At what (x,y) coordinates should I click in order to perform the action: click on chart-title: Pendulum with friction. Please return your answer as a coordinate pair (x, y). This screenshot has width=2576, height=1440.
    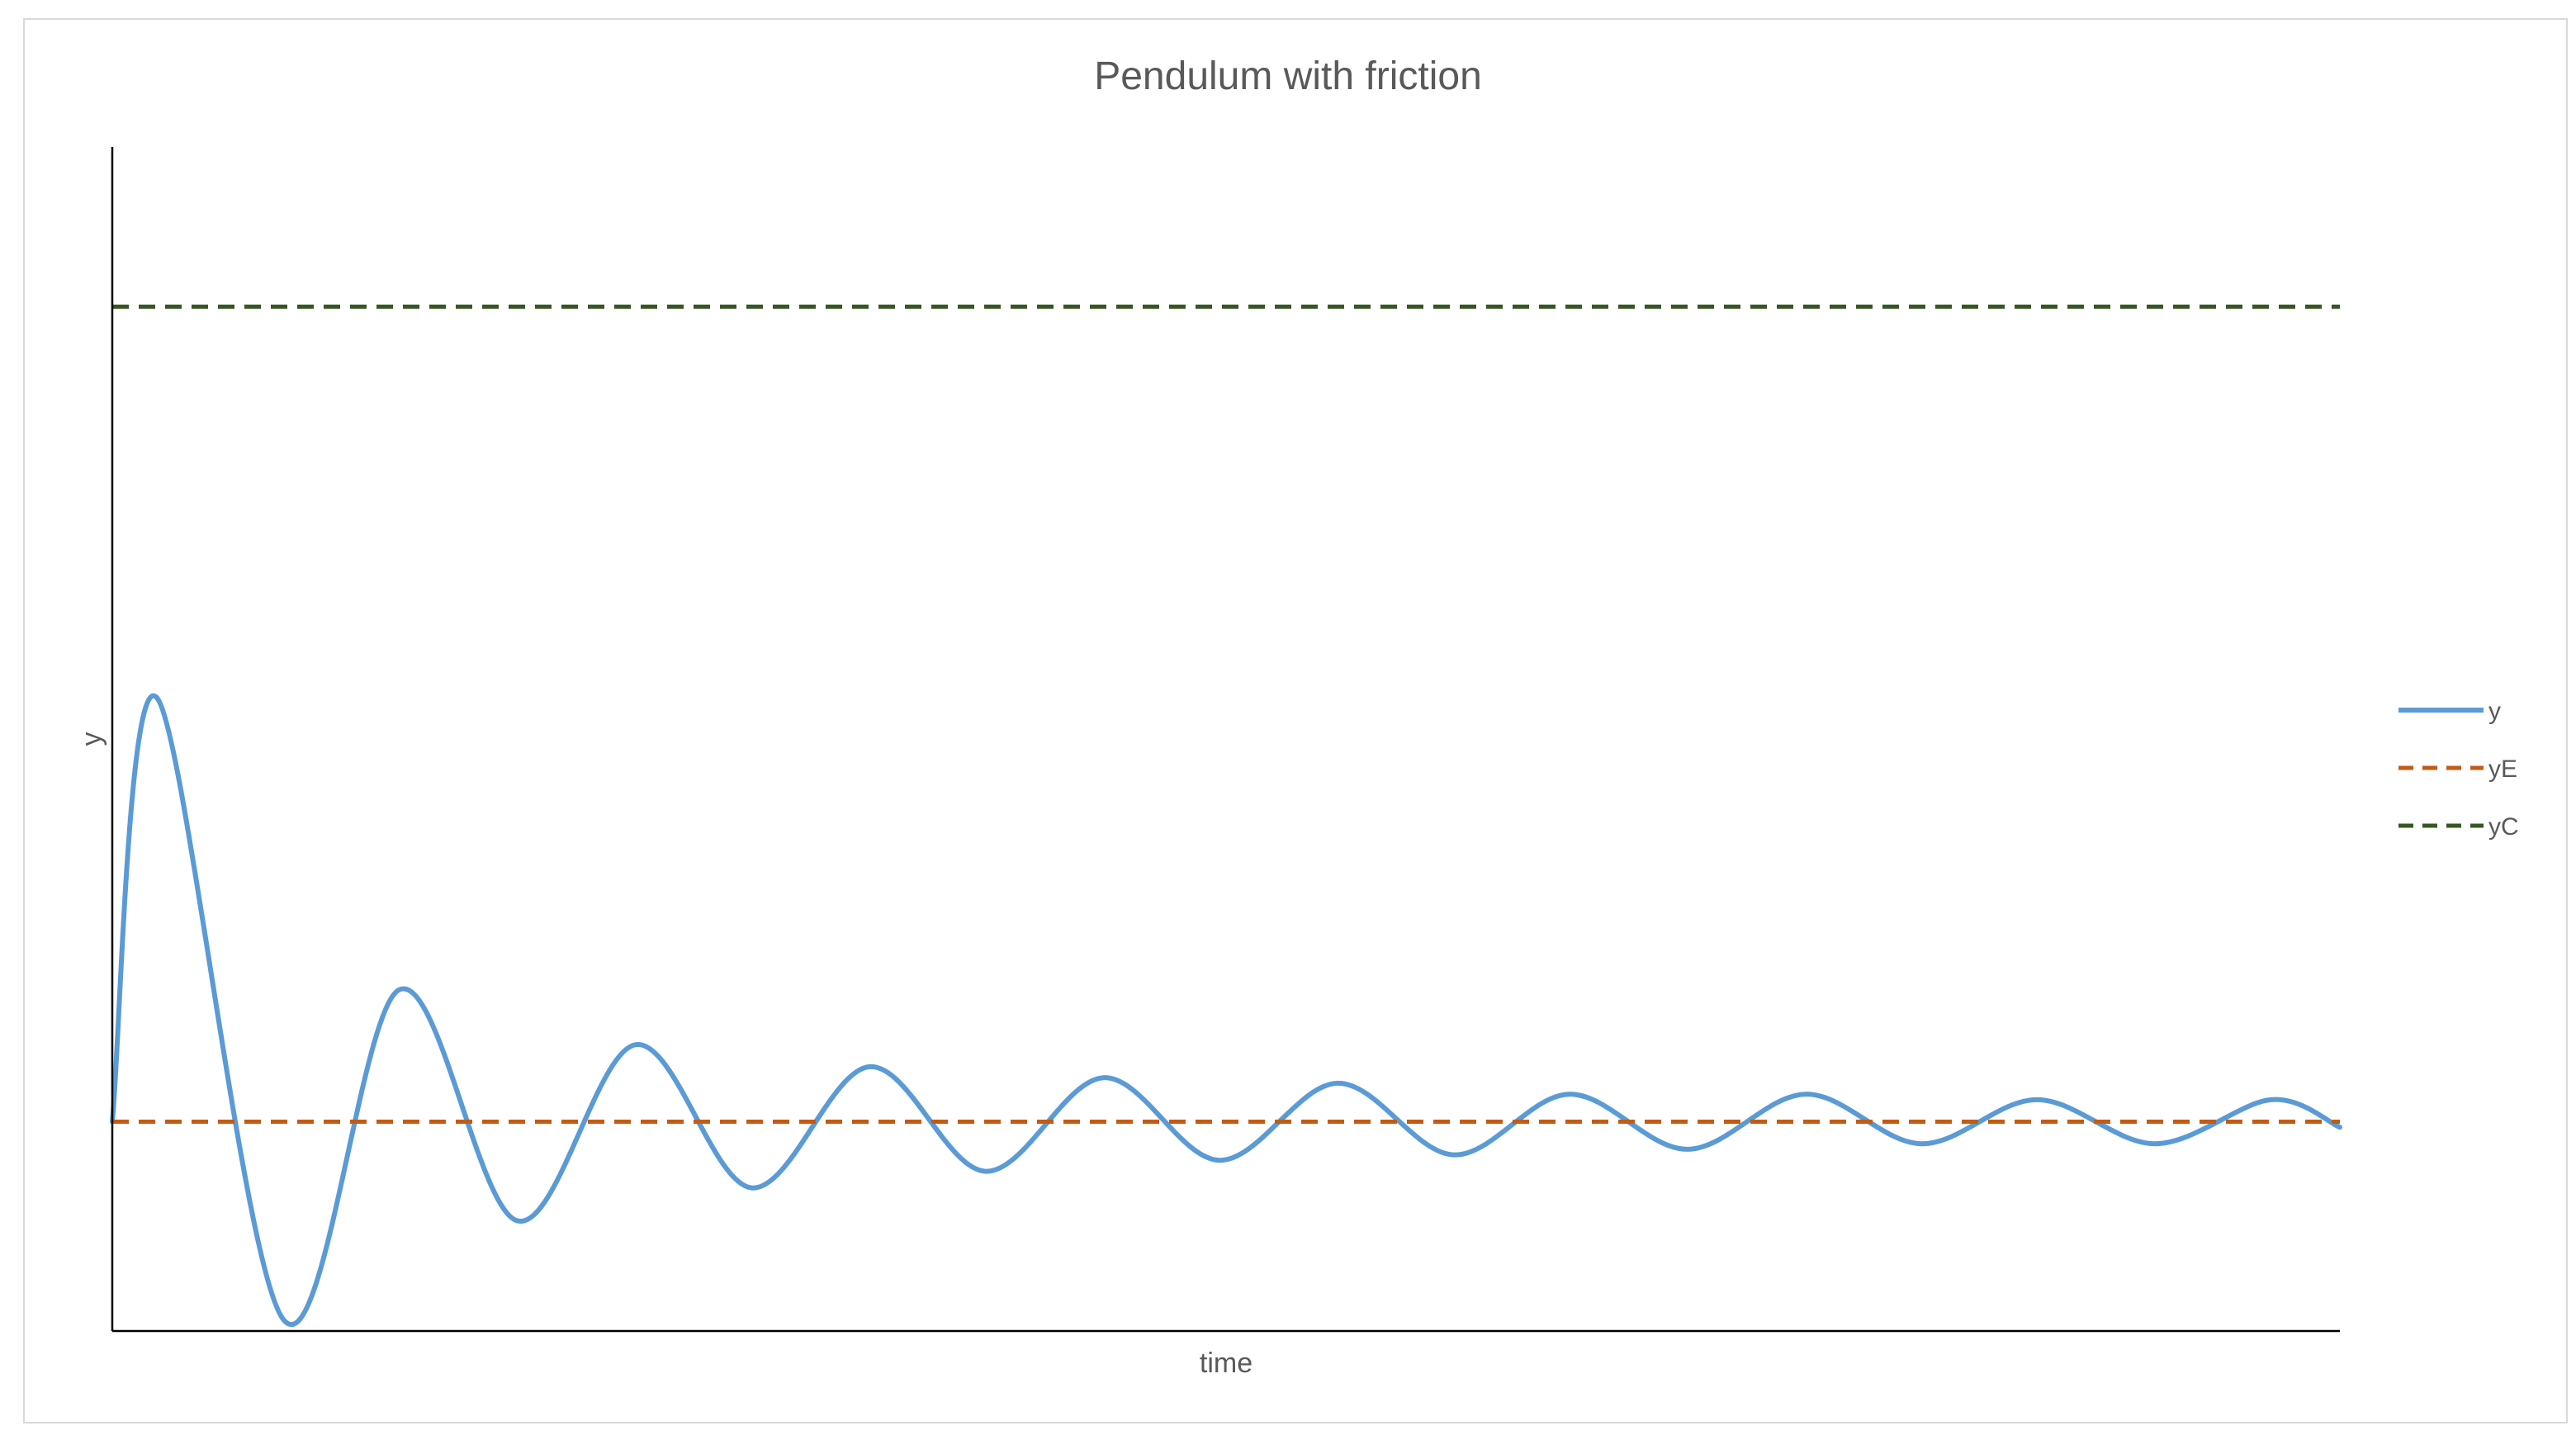
    Looking at the image, I should click on (1288, 76).